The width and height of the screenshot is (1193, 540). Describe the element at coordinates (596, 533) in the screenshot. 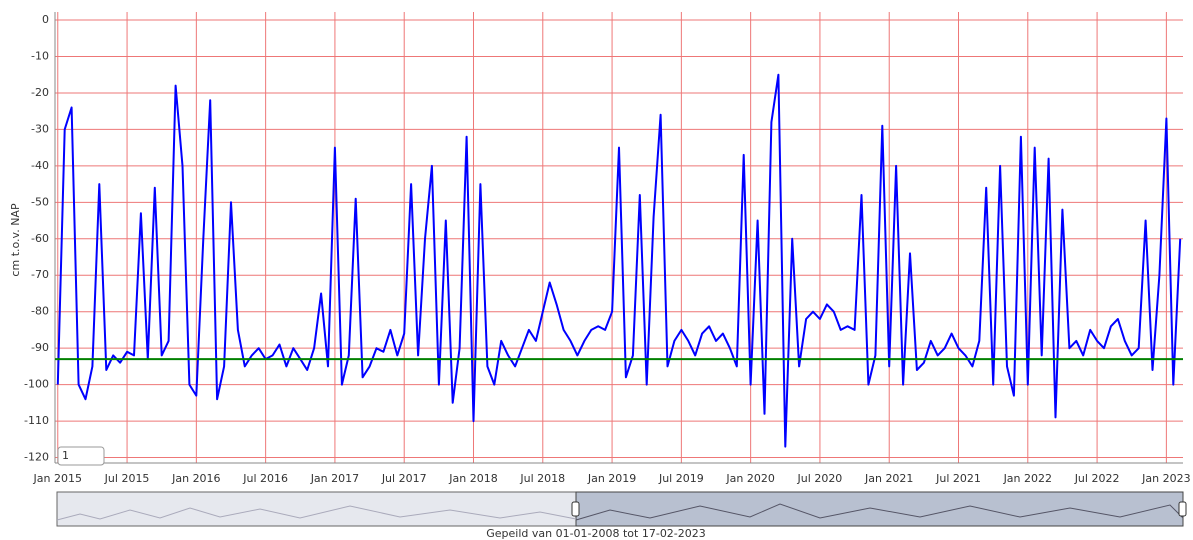

I see `footer: Gepeild van 01-01-2008 tot 17-02-2023` at that location.